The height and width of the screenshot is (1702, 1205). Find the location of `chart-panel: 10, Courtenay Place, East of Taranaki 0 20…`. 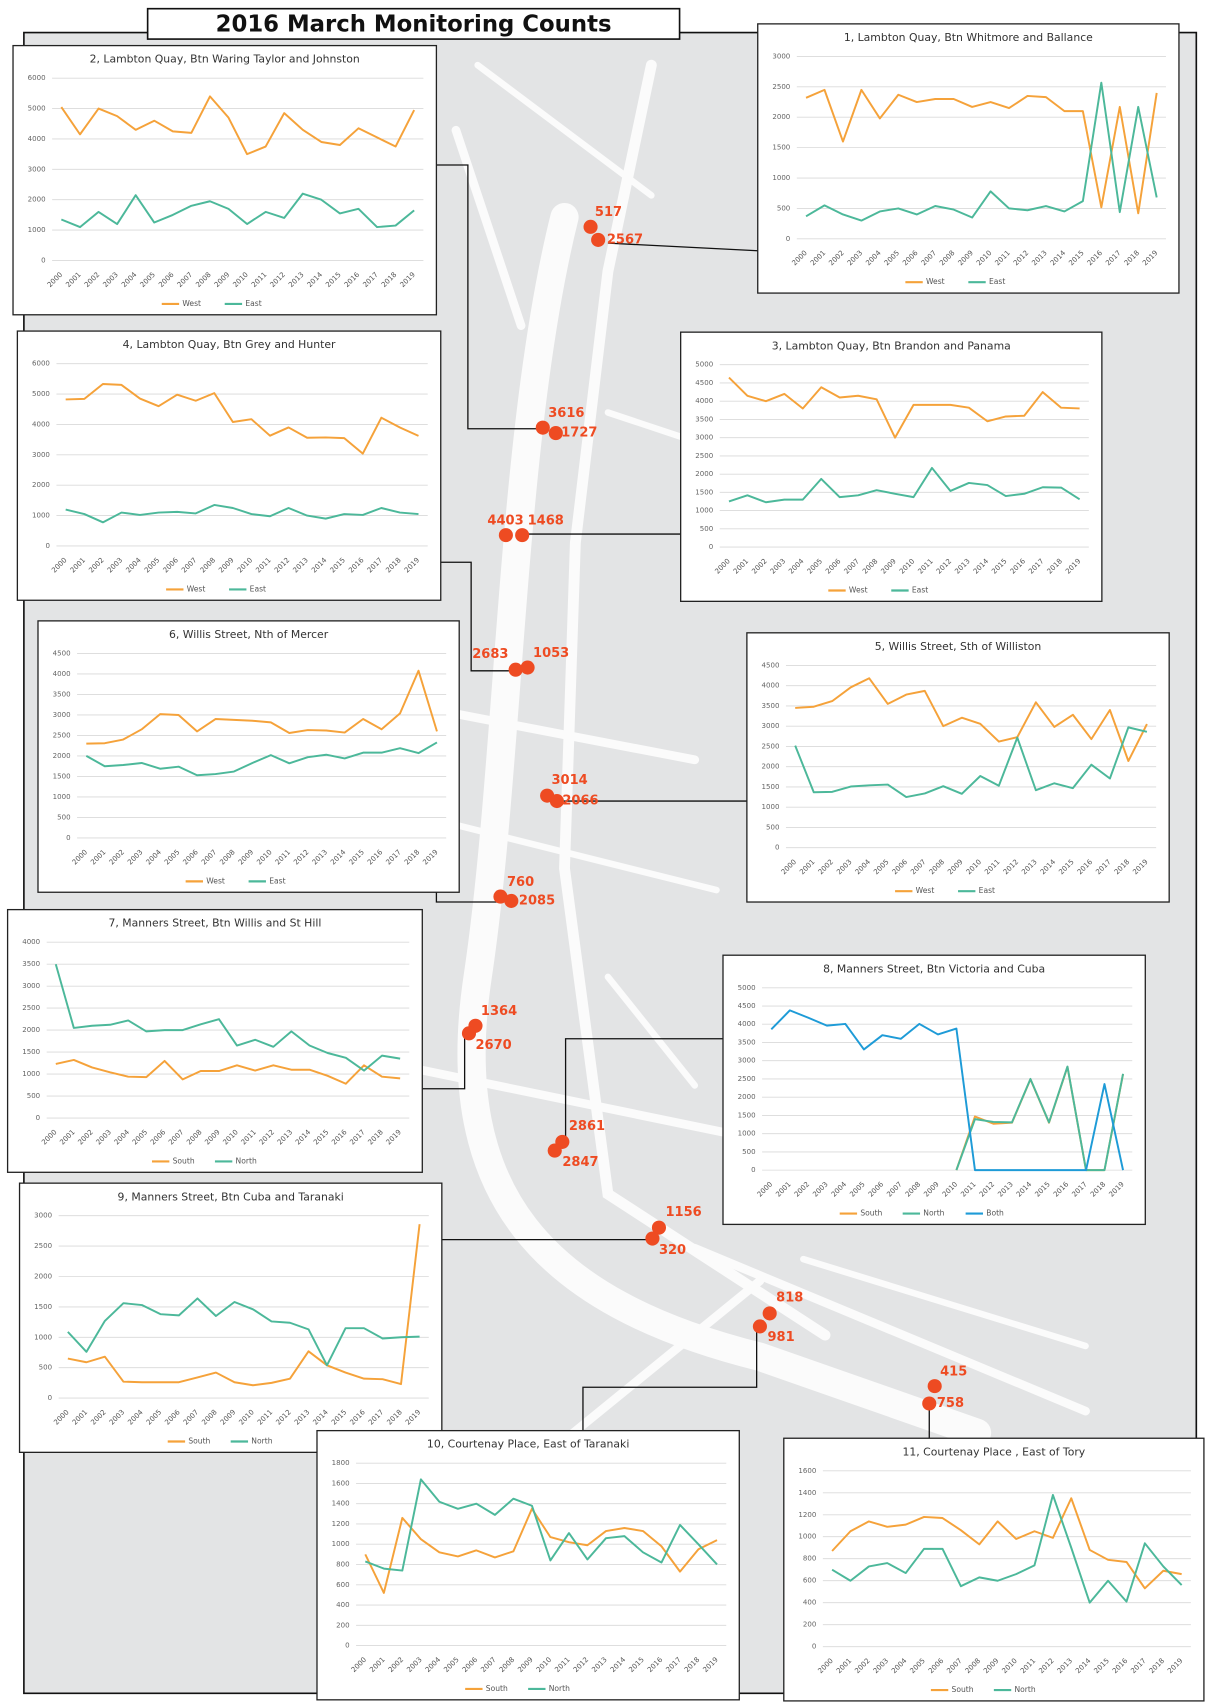

chart-panel: 10, Courtenay Place, East of Taranaki 0 20… is located at coordinates (528, 1565).